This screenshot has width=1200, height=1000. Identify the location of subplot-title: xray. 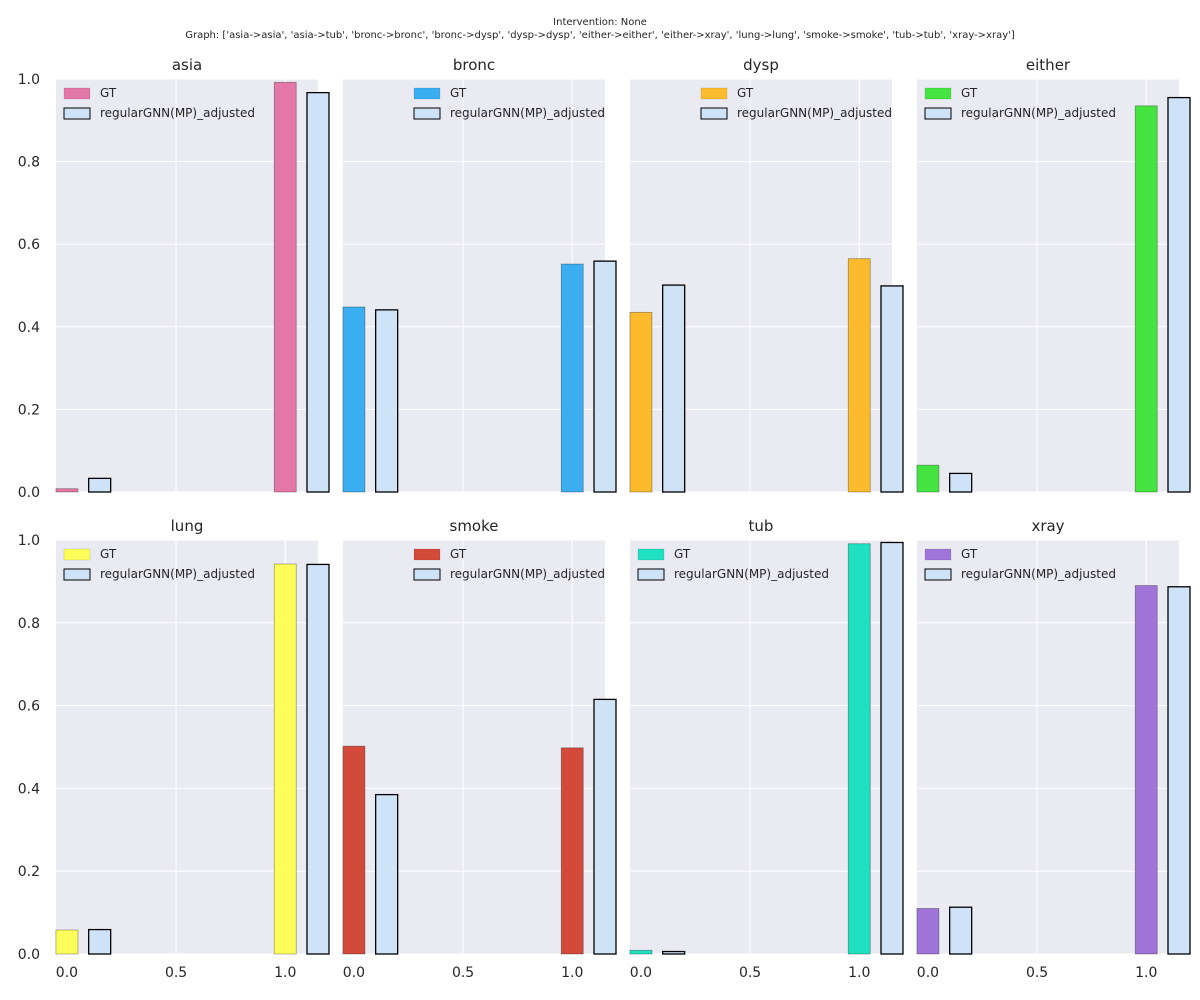
(1047, 526).